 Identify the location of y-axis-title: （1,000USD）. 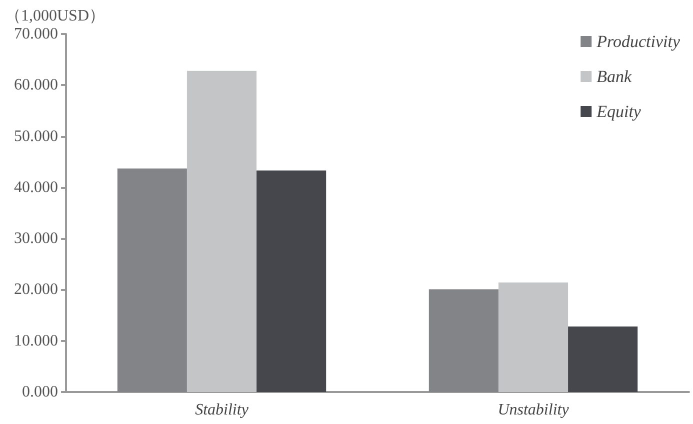
(55, 16).